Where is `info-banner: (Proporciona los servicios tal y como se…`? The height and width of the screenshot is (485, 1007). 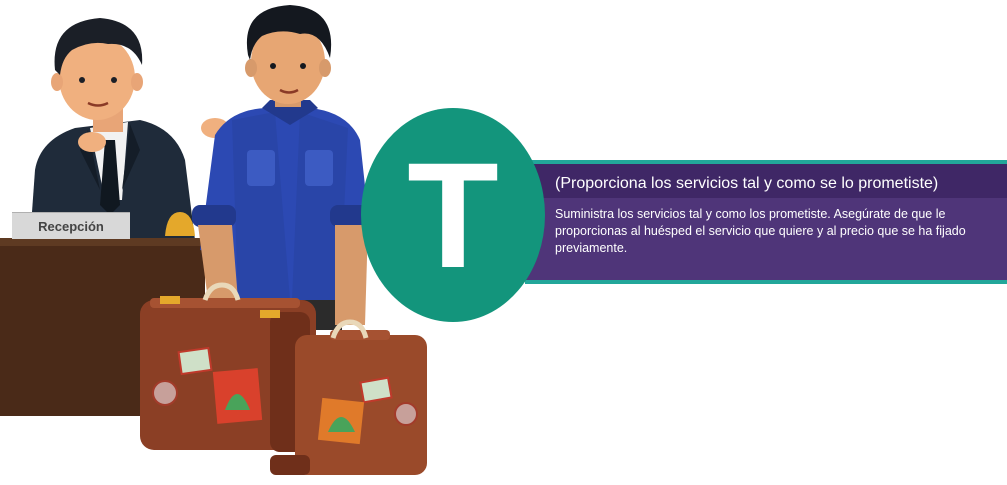 info-banner: (Proporciona los servicios tal y como se… is located at coordinates (766, 222).